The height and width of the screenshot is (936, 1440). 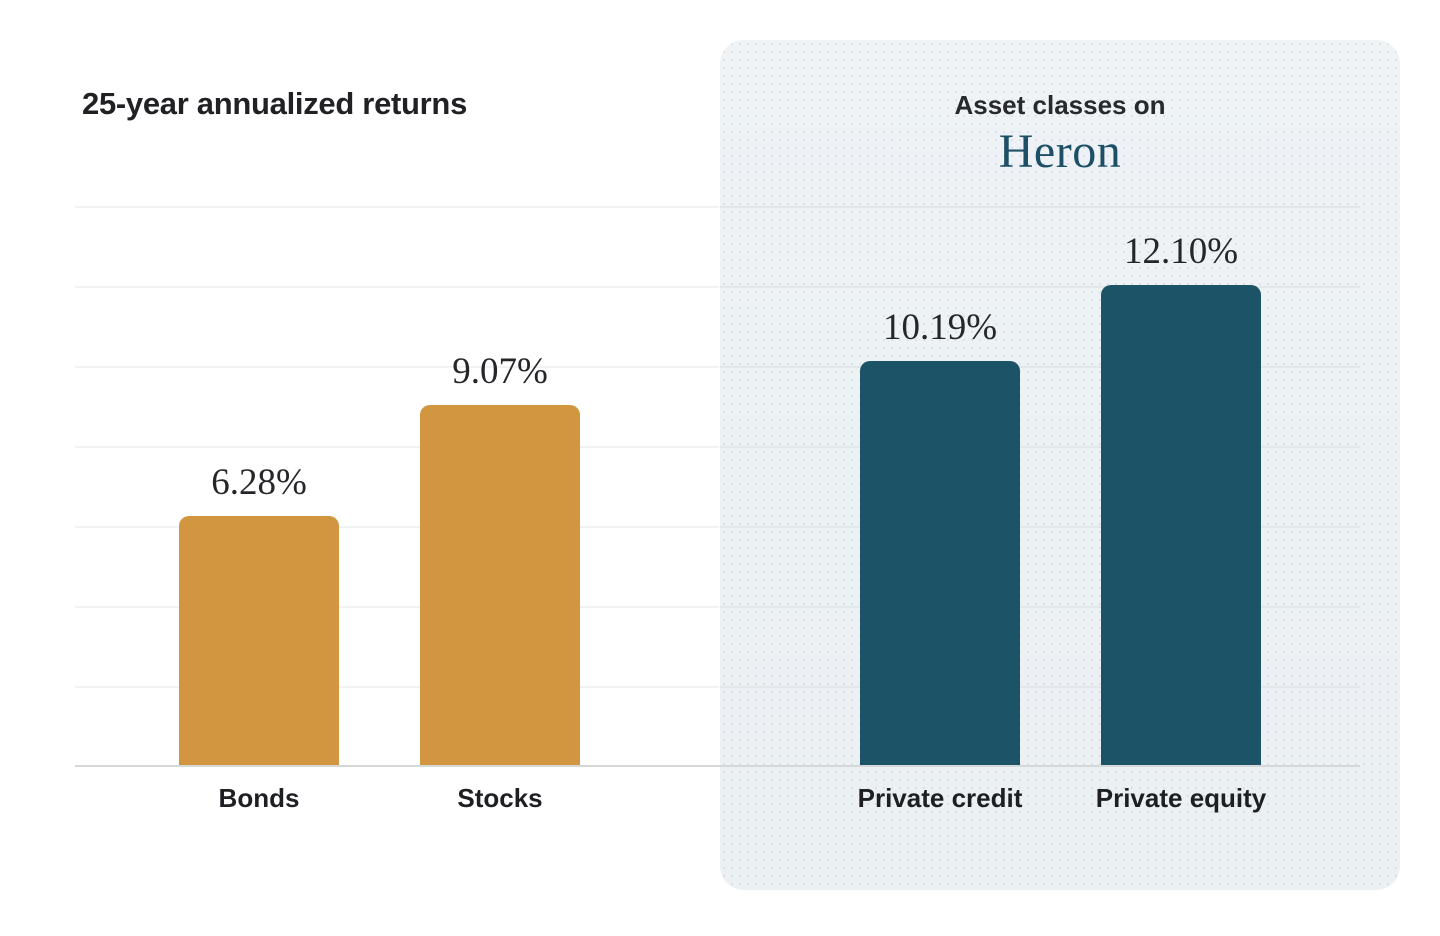 I want to click on x-axis-line, so click(x=717, y=766).